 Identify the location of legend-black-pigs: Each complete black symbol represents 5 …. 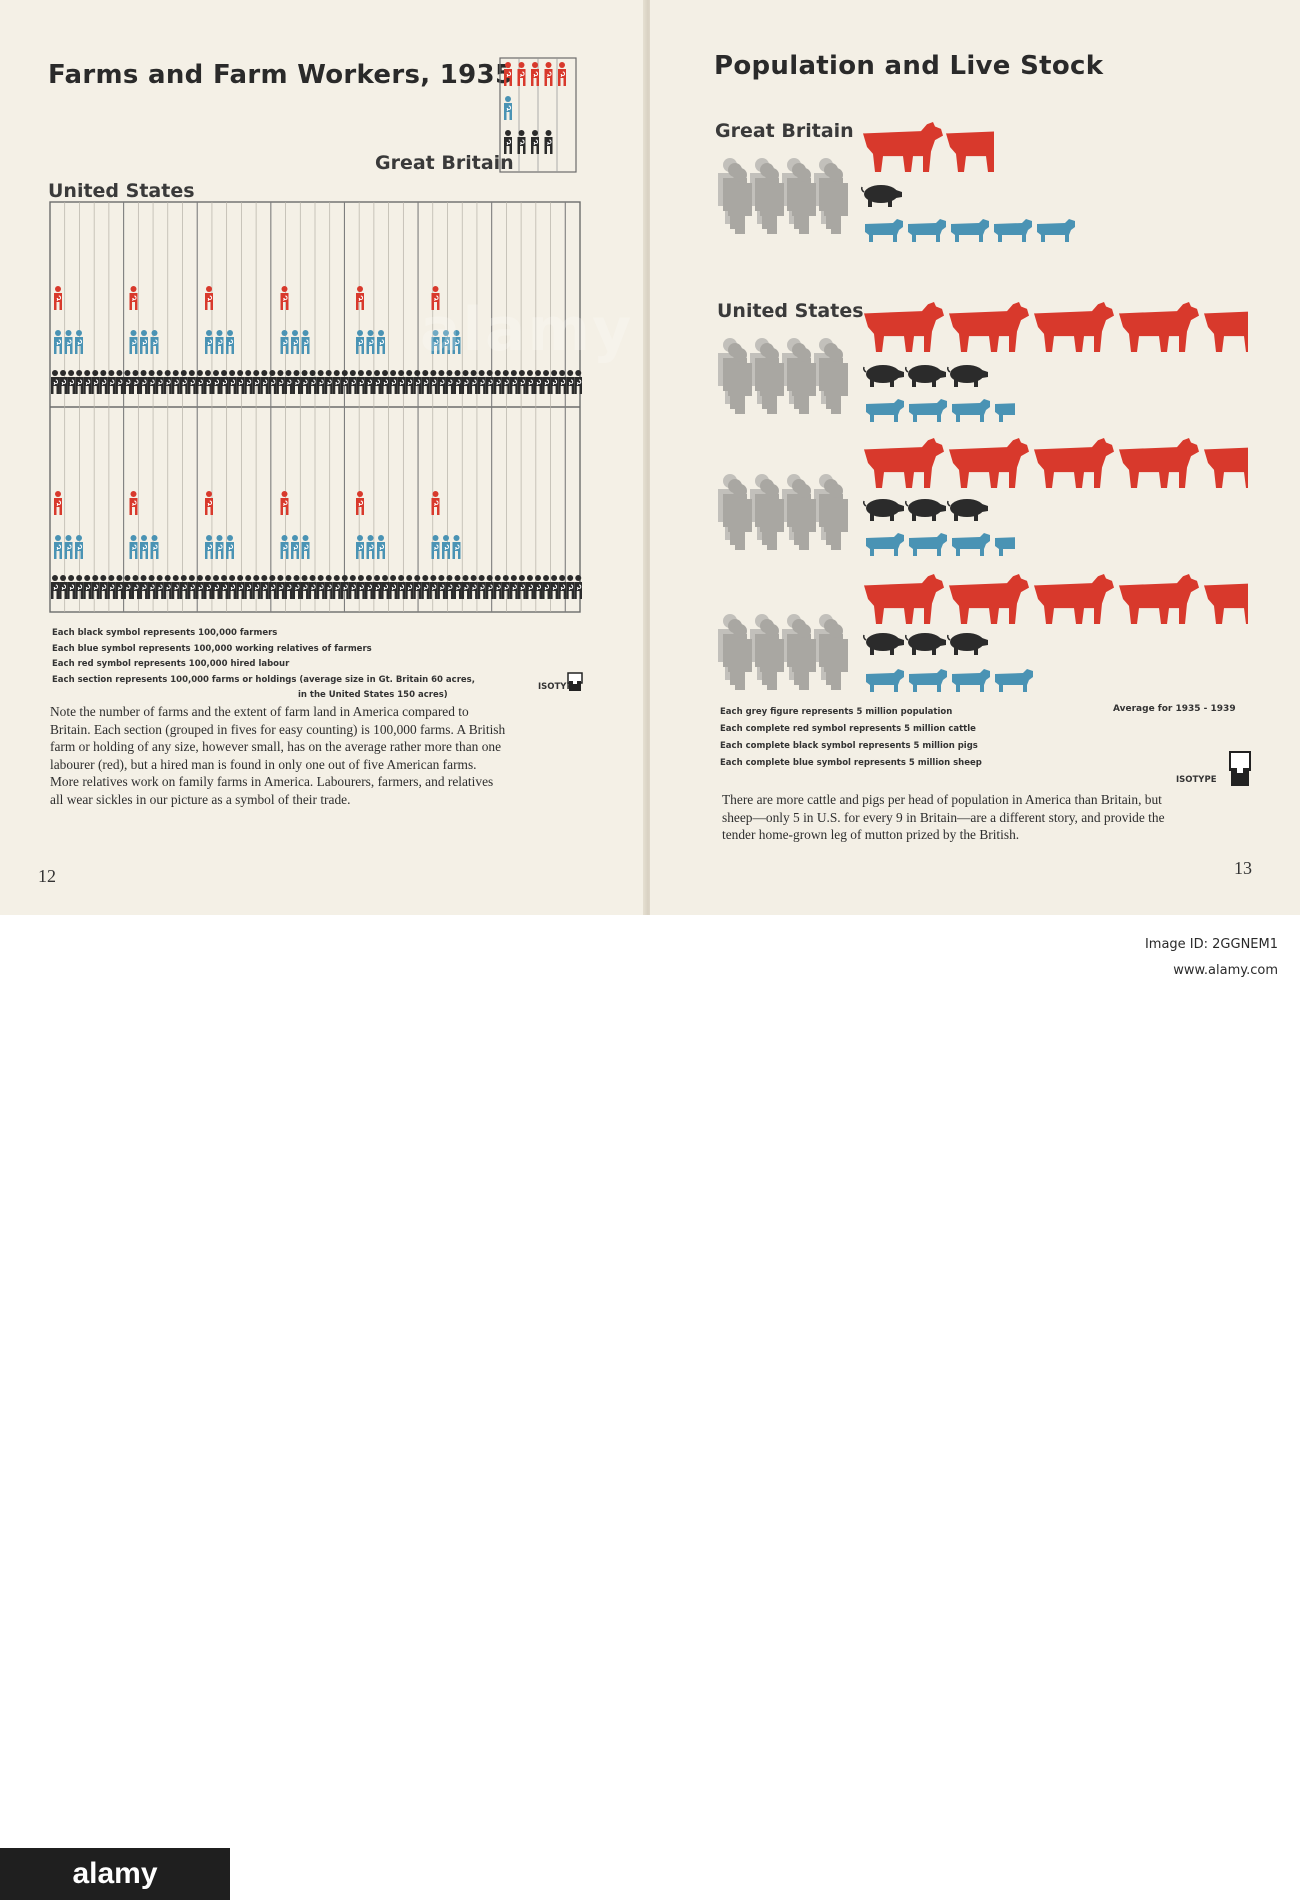
(849, 746).